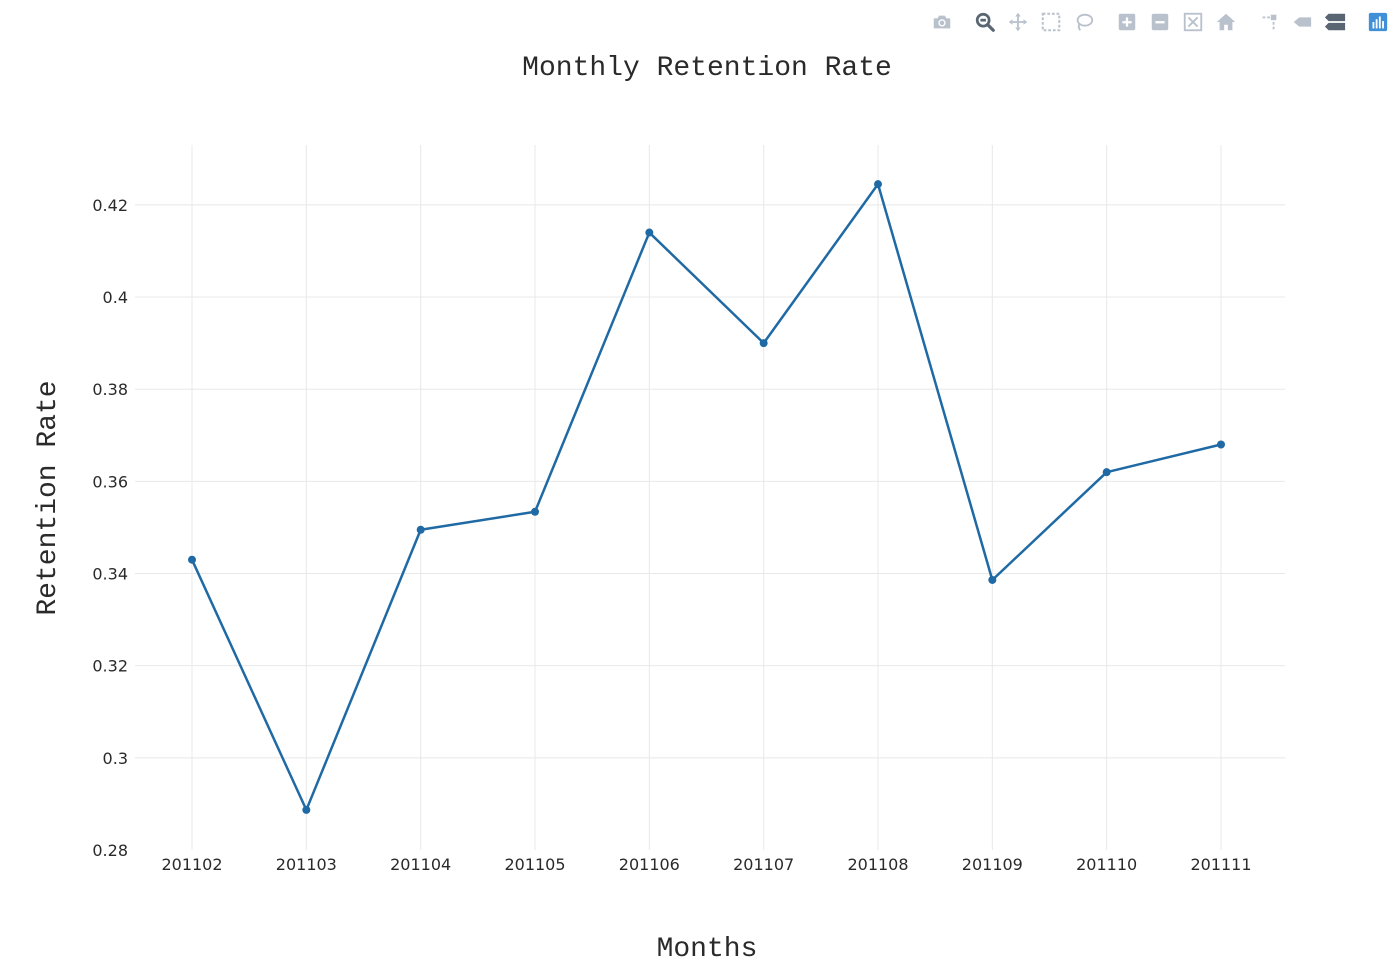 This screenshot has height=976, width=1400. Describe the element at coordinates (877, 864) in the screenshot. I see `x-tick-label: 201108` at that location.